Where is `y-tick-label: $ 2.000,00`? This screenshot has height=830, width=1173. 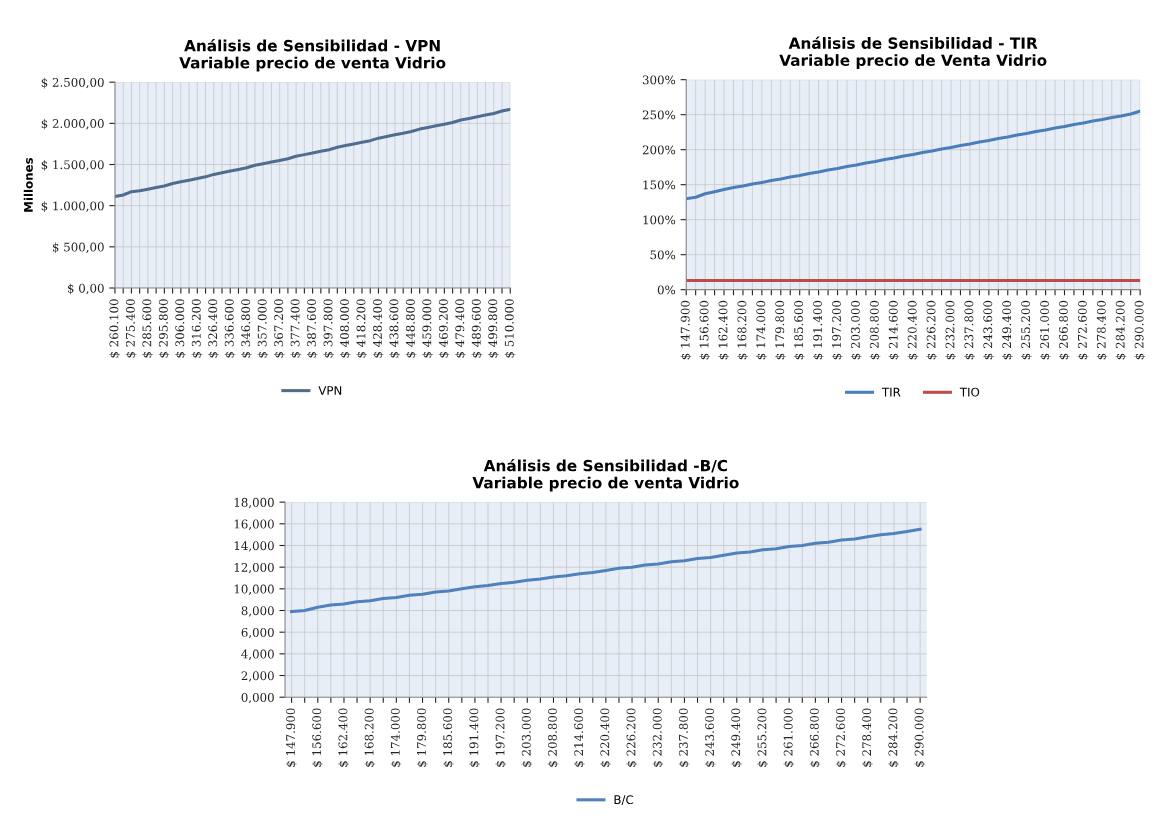 y-tick-label: $ 2.000,00 is located at coordinates (72, 124).